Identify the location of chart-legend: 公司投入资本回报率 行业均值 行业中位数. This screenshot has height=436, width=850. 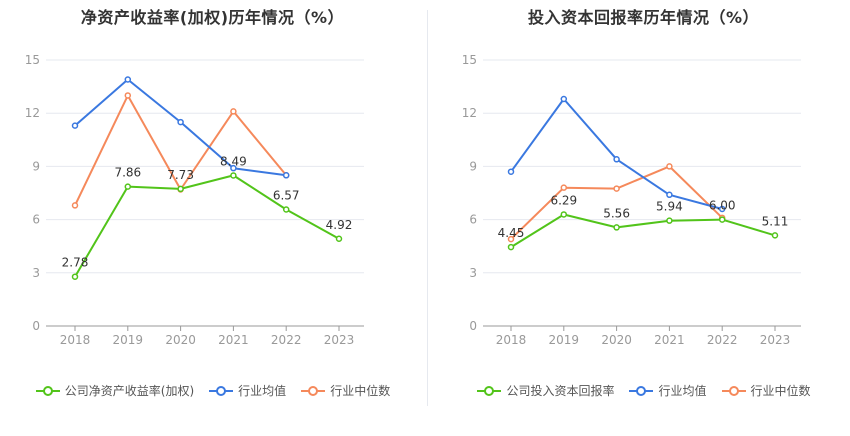
(643, 390).